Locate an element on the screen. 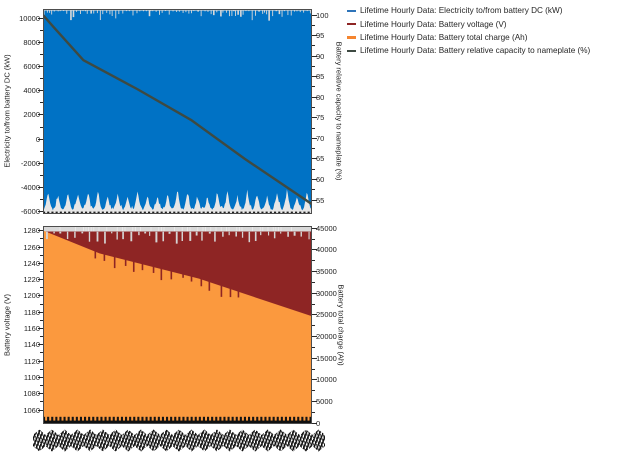  axis-tick-label: 6000 is located at coordinates (31, 67).